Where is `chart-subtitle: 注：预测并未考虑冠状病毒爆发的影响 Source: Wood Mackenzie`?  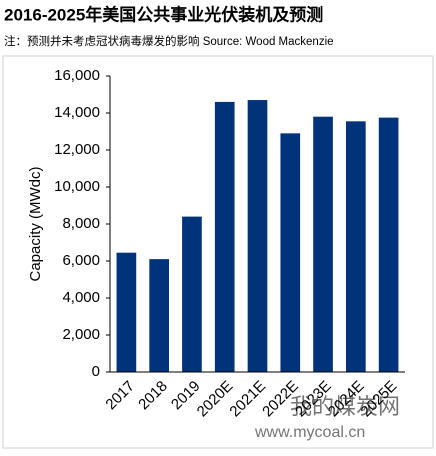
chart-subtitle: 注：预测并未考虑冠状病毒爆发的影响 Source: Wood Mackenzie is located at coordinates (169, 41).